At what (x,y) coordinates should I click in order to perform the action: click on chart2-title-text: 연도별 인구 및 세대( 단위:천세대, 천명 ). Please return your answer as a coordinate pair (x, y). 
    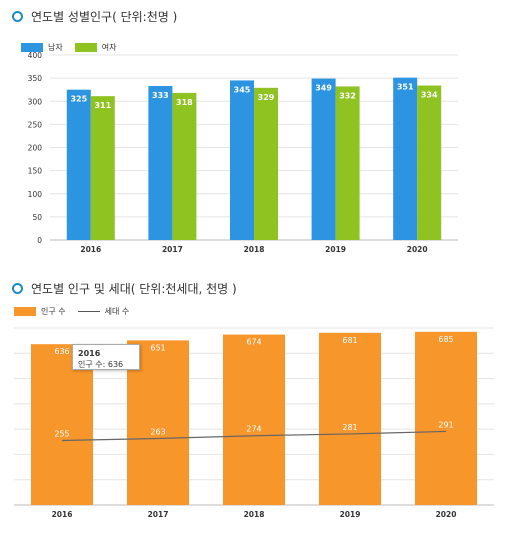
    Looking at the image, I should click on (134, 289).